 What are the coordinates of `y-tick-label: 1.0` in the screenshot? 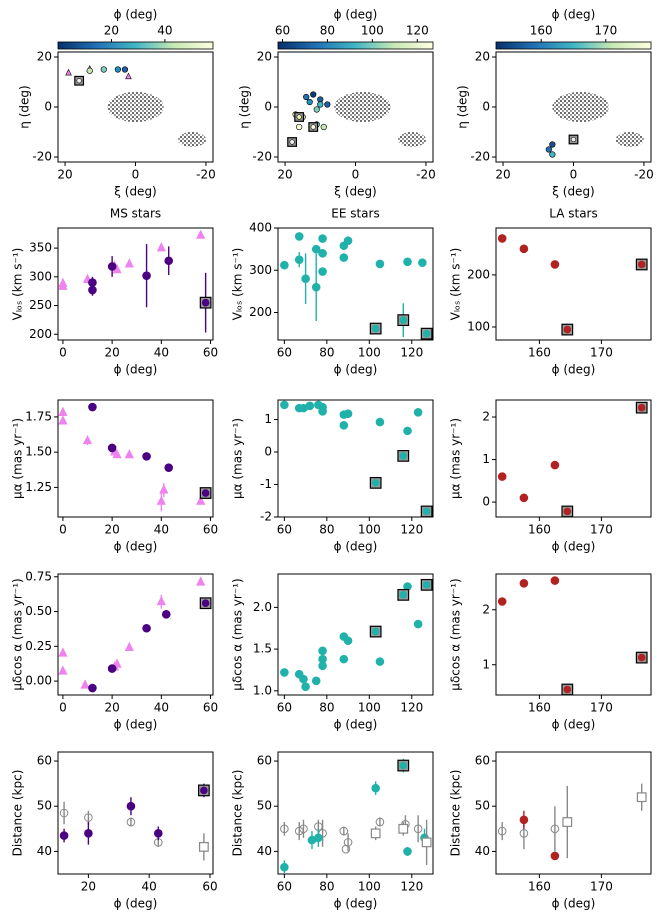 It's located at (262, 690).